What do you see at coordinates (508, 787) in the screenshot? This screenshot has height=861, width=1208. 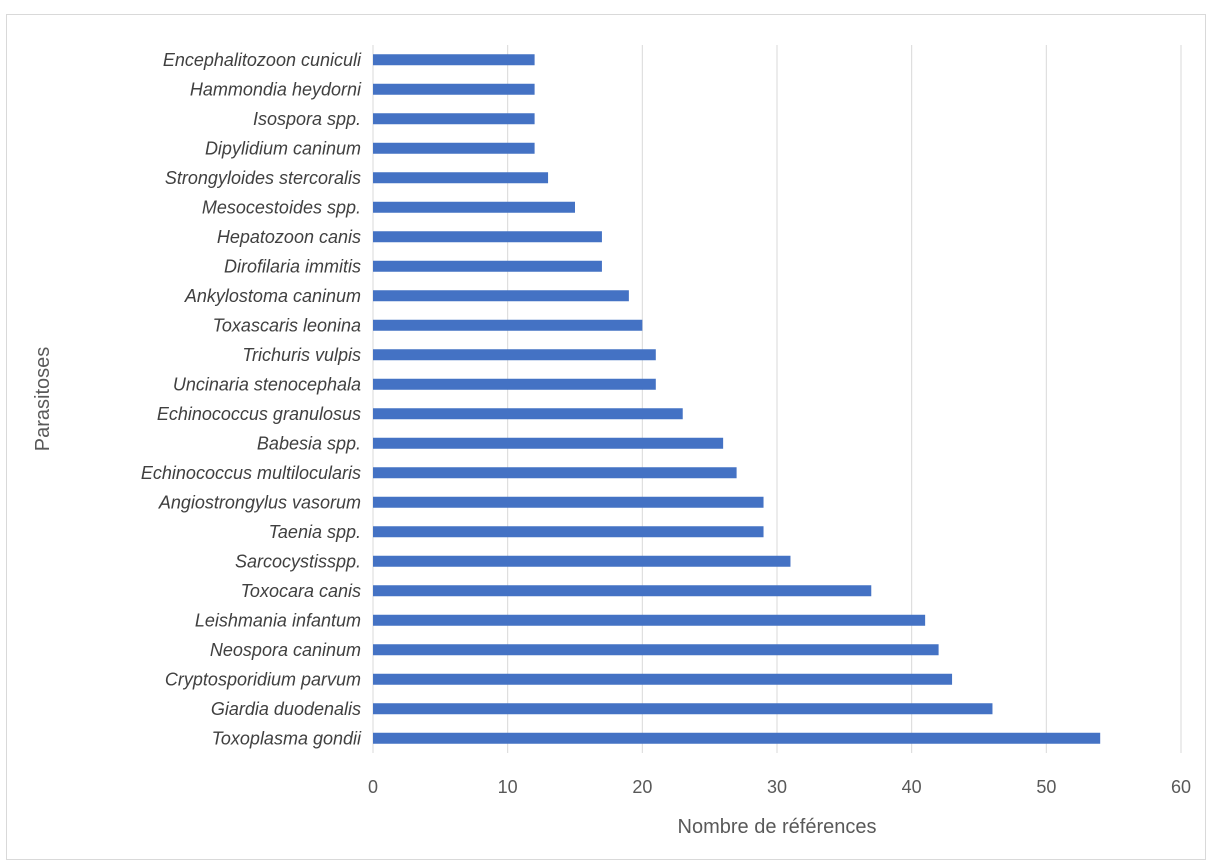 I see `x-tick-label: 10` at bounding box center [508, 787].